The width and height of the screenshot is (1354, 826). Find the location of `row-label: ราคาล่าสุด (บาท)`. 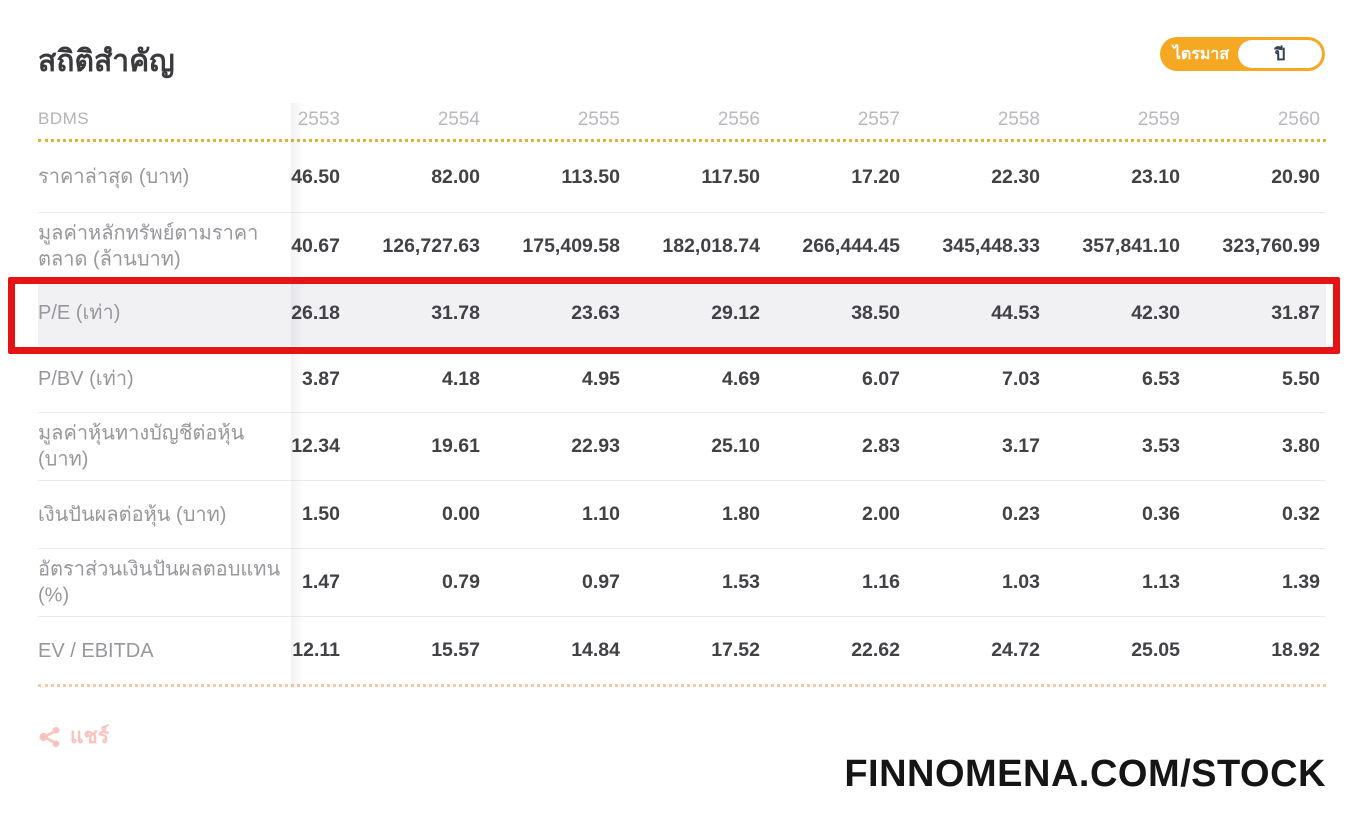

row-label: ราคาล่าสุด (บาท) is located at coordinates (114, 176).